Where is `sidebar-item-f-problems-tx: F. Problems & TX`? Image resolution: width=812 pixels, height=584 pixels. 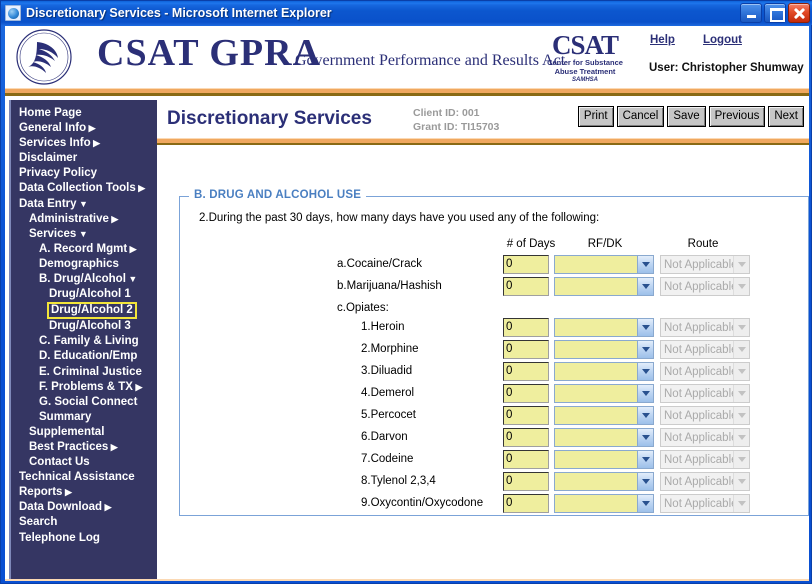 sidebar-item-f-problems-tx: F. Problems & TX is located at coordinates (84, 387).